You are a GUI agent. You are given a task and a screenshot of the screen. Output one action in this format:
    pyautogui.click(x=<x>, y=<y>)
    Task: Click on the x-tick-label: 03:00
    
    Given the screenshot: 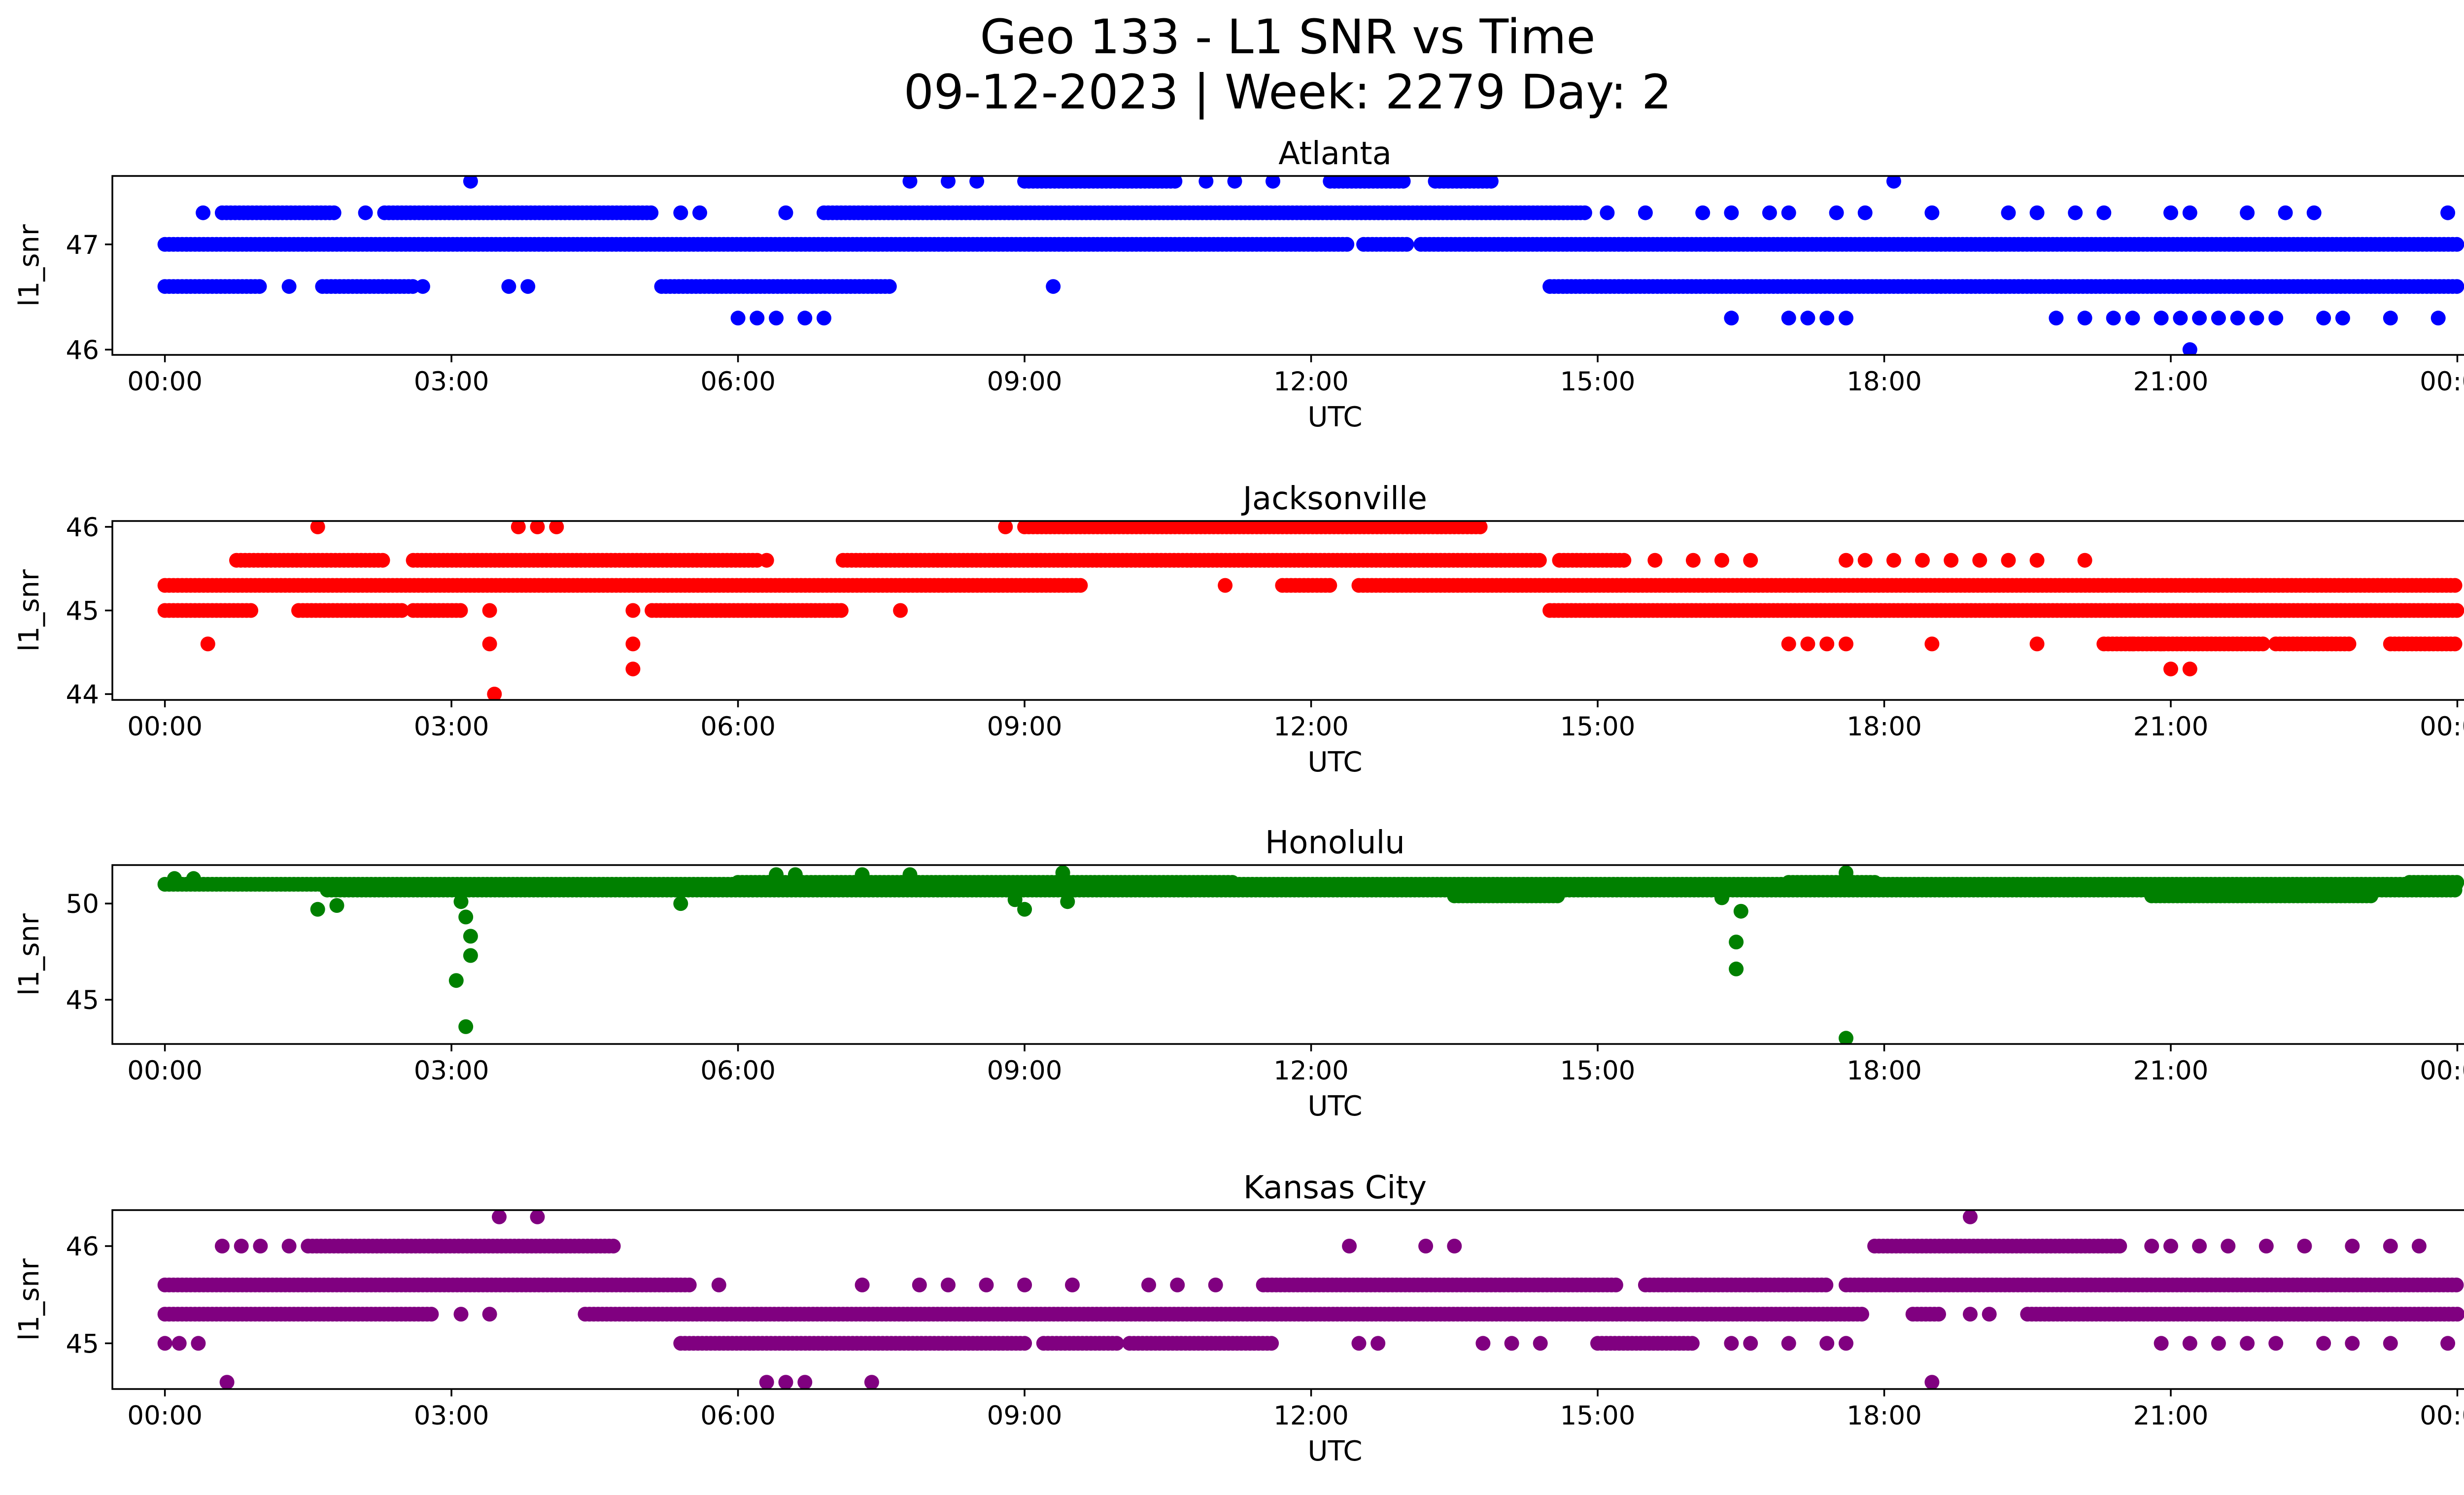 What is the action you would take?
    pyautogui.click(x=451, y=727)
    